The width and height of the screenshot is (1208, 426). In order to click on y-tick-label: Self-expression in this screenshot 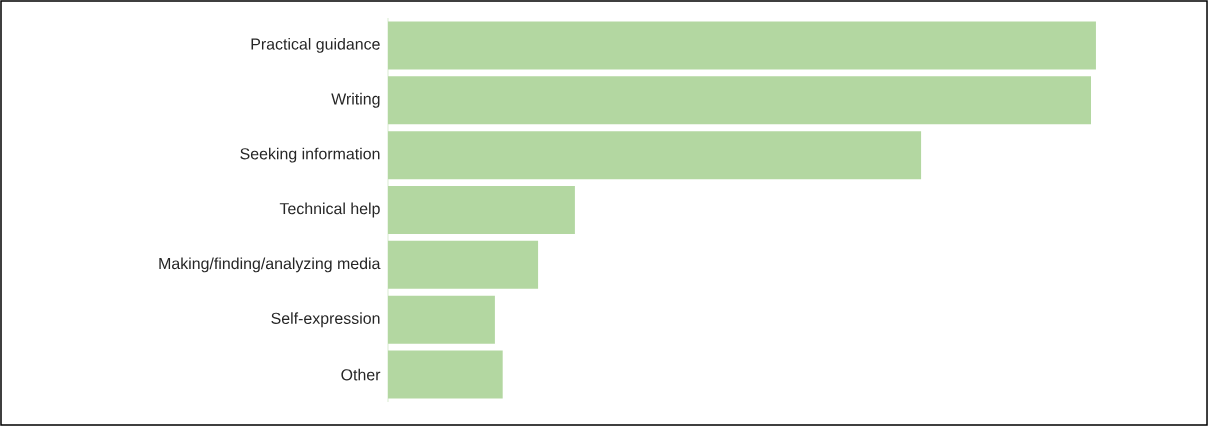, I will do `click(325, 320)`.